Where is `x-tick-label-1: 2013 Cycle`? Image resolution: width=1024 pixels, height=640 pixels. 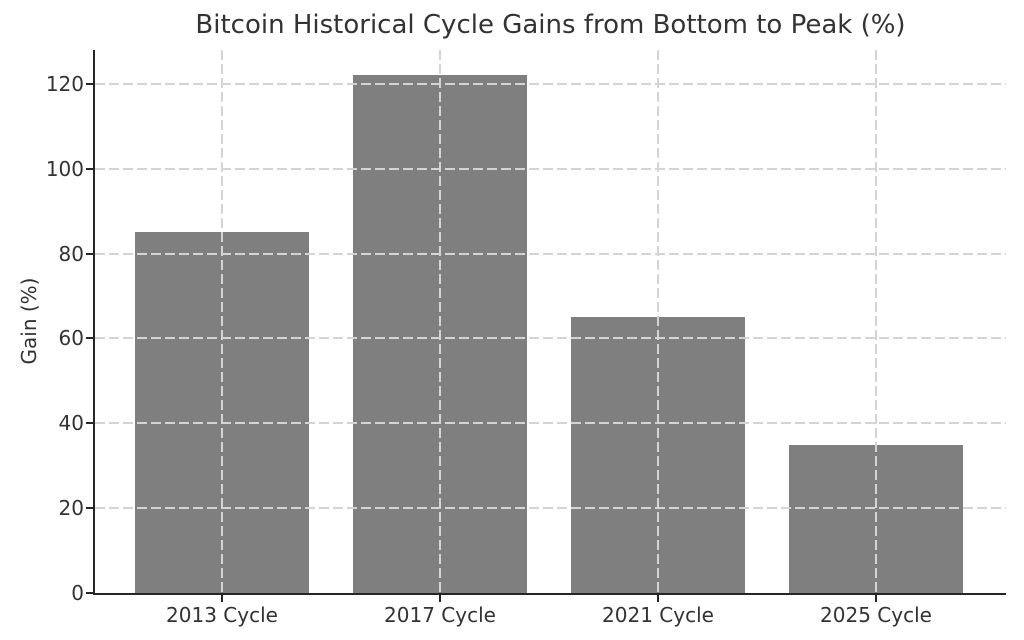
x-tick-label-1: 2013 Cycle is located at coordinates (222, 615).